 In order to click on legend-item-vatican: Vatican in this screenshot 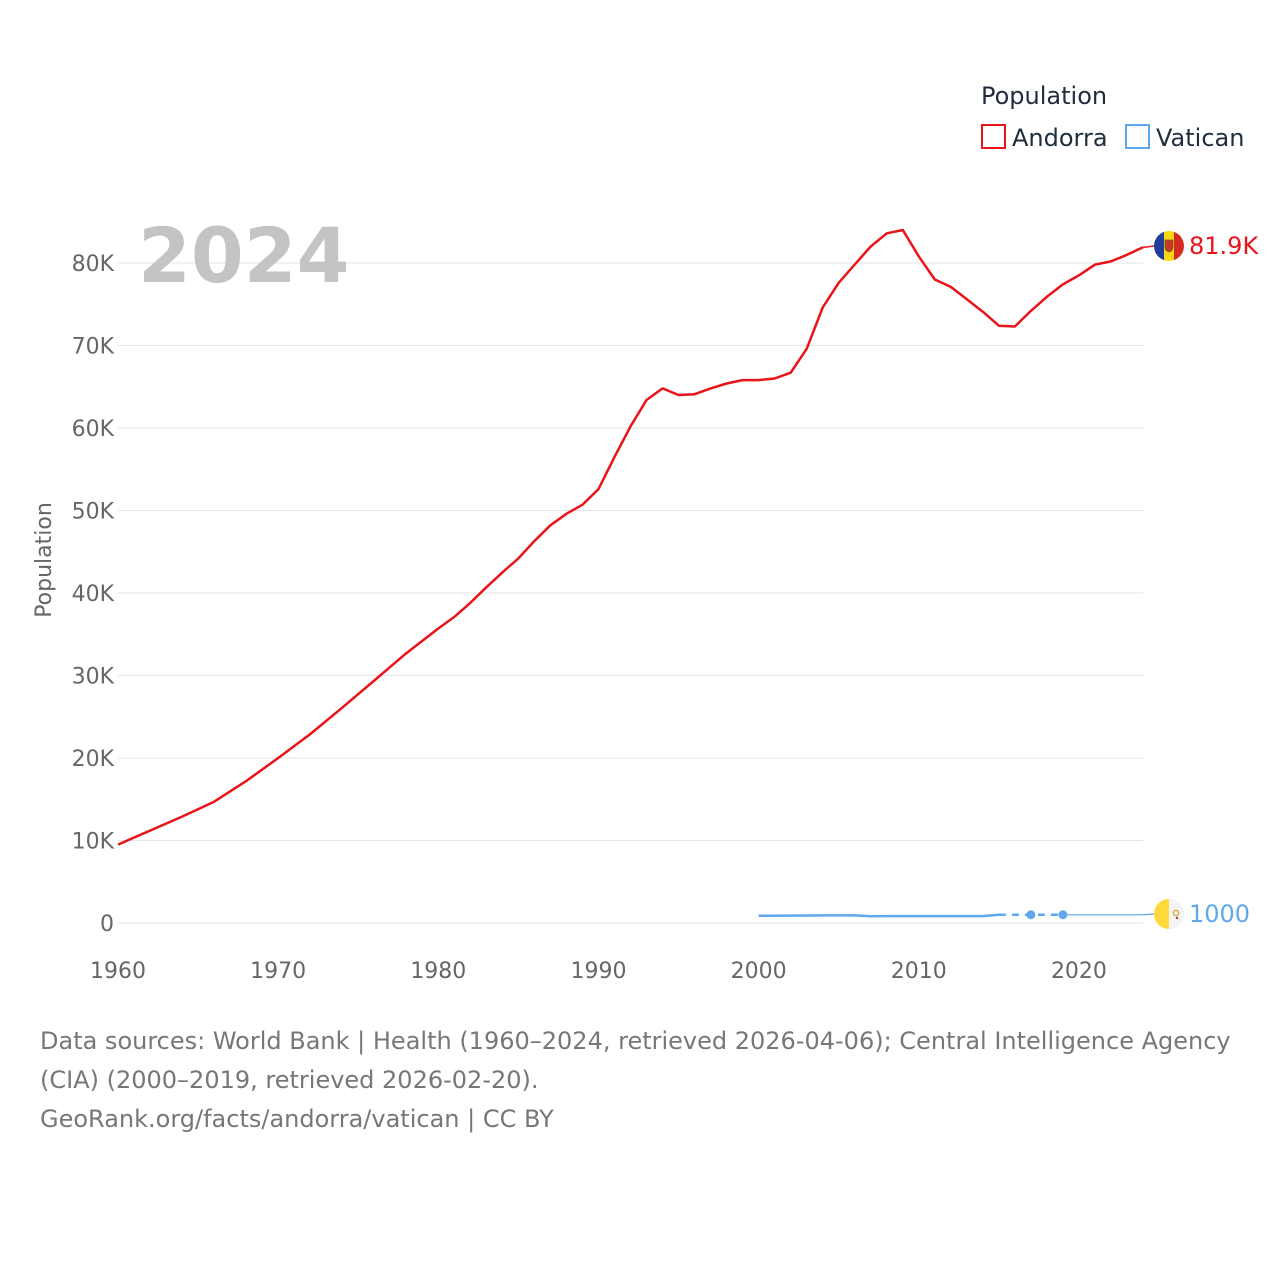, I will do `click(1184, 138)`.